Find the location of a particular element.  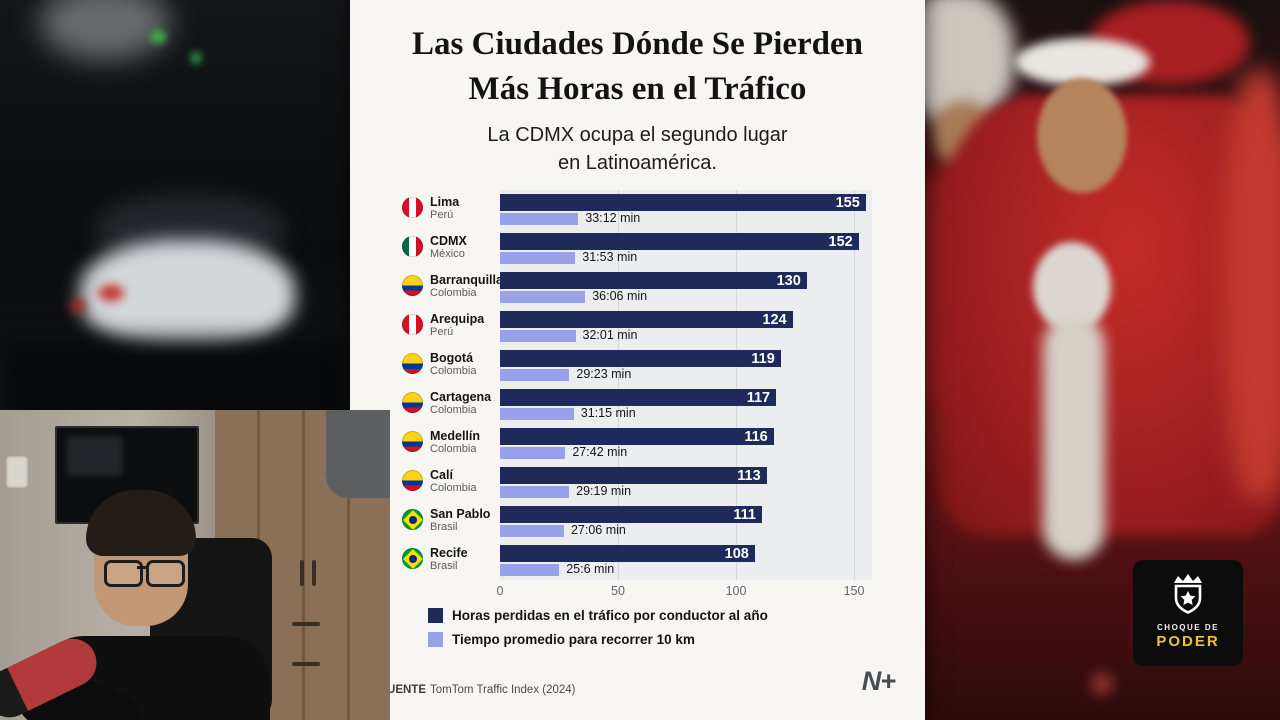

streetlight-glow is located at coordinates (105, 30).